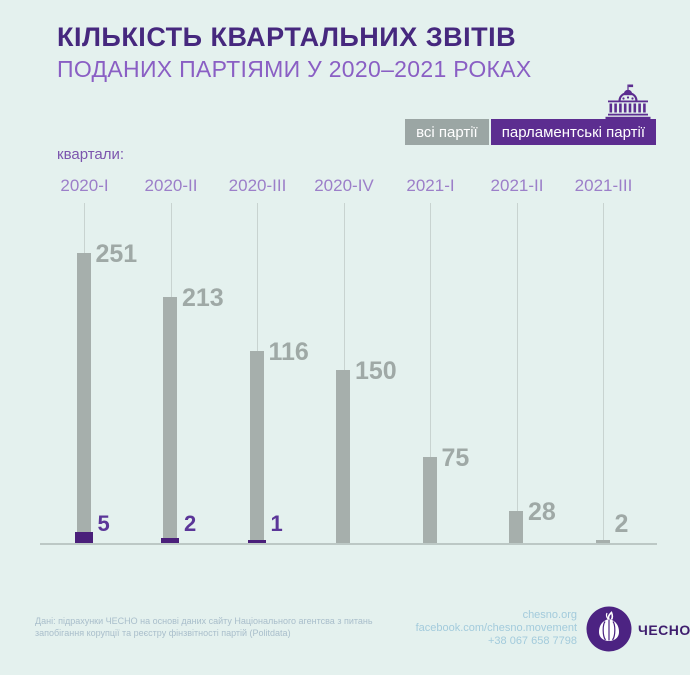 The height and width of the screenshot is (675, 690). What do you see at coordinates (609, 629) in the screenshot?
I see `chesno-garlic-logo` at bounding box center [609, 629].